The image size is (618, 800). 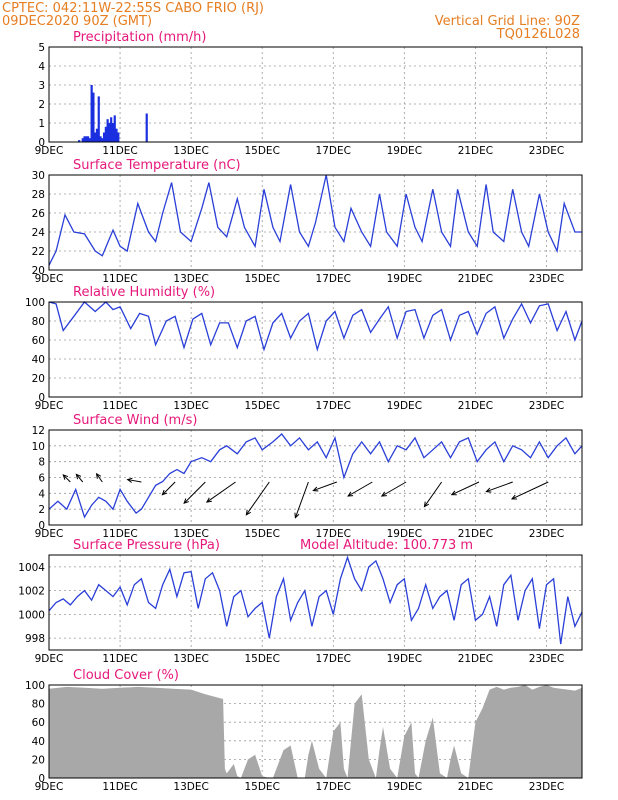 I want to click on cloud-cover-xtick-label: 17DEC, so click(x=333, y=787).